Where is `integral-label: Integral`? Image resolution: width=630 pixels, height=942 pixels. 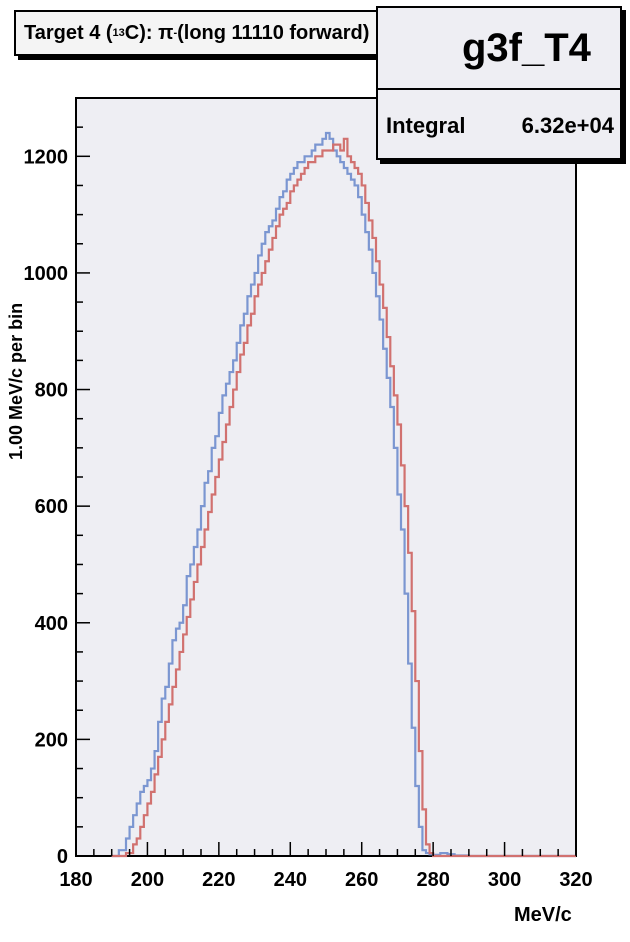 integral-label: Integral is located at coordinates (426, 125).